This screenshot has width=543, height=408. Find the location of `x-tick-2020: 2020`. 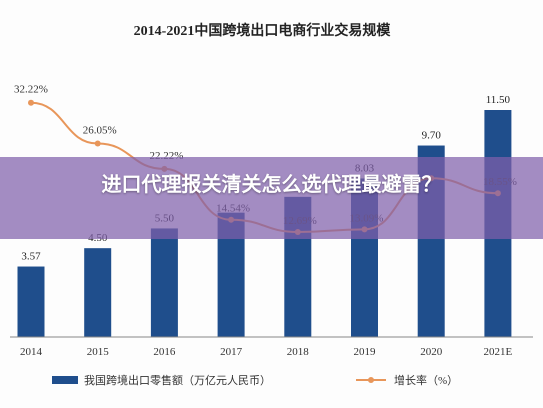

x-tick-2020: 2020 is located at coordinates (431, 352).